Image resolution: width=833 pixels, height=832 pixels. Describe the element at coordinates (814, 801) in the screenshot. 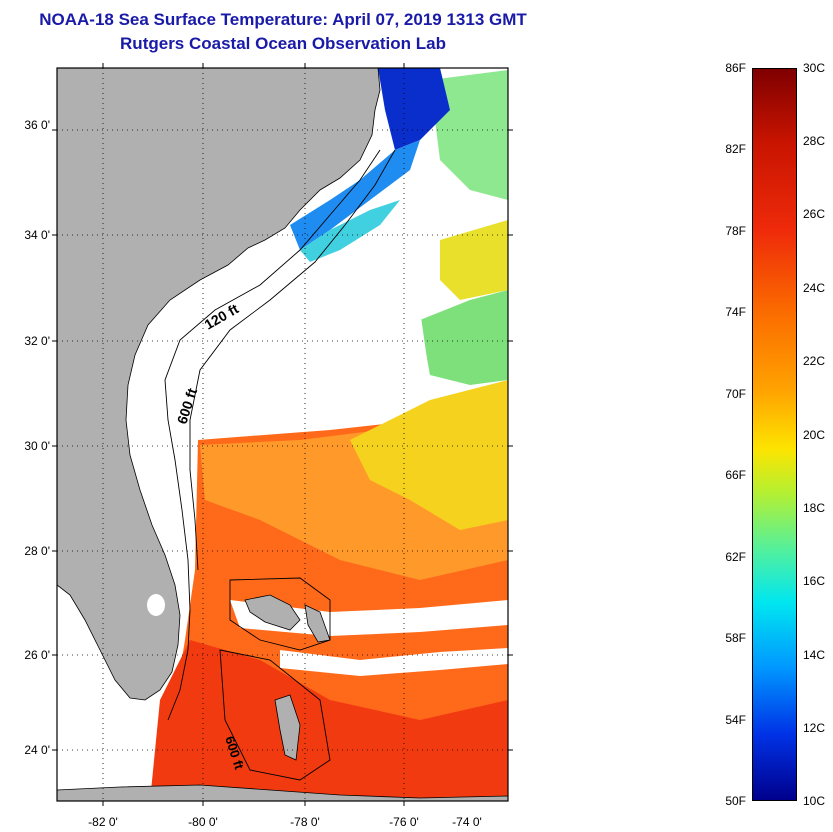

I see `colorbar-label-10c: 10C` at that location.